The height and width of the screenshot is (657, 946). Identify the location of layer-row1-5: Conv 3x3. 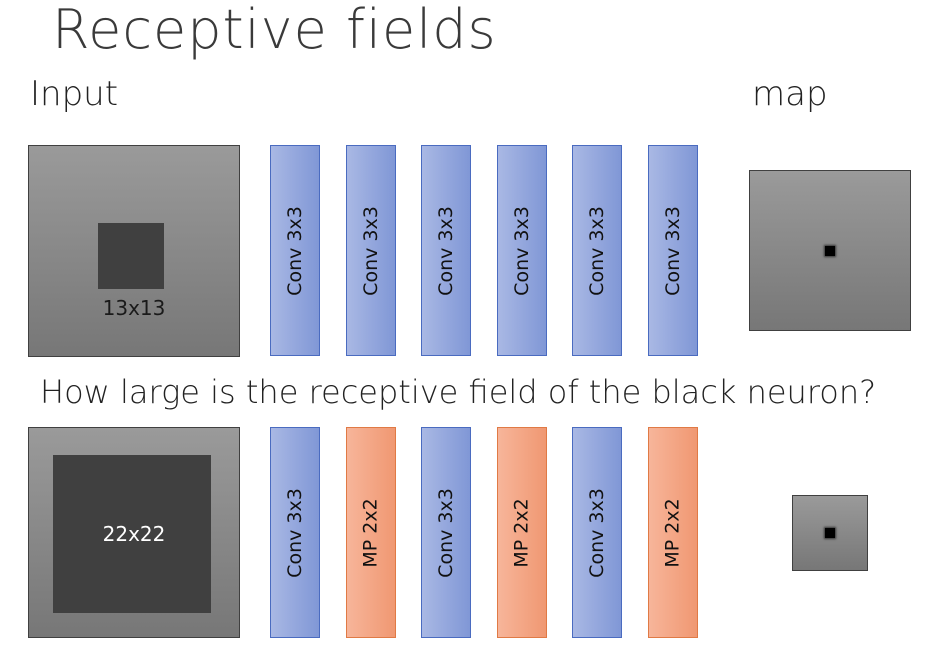
(597, 250).